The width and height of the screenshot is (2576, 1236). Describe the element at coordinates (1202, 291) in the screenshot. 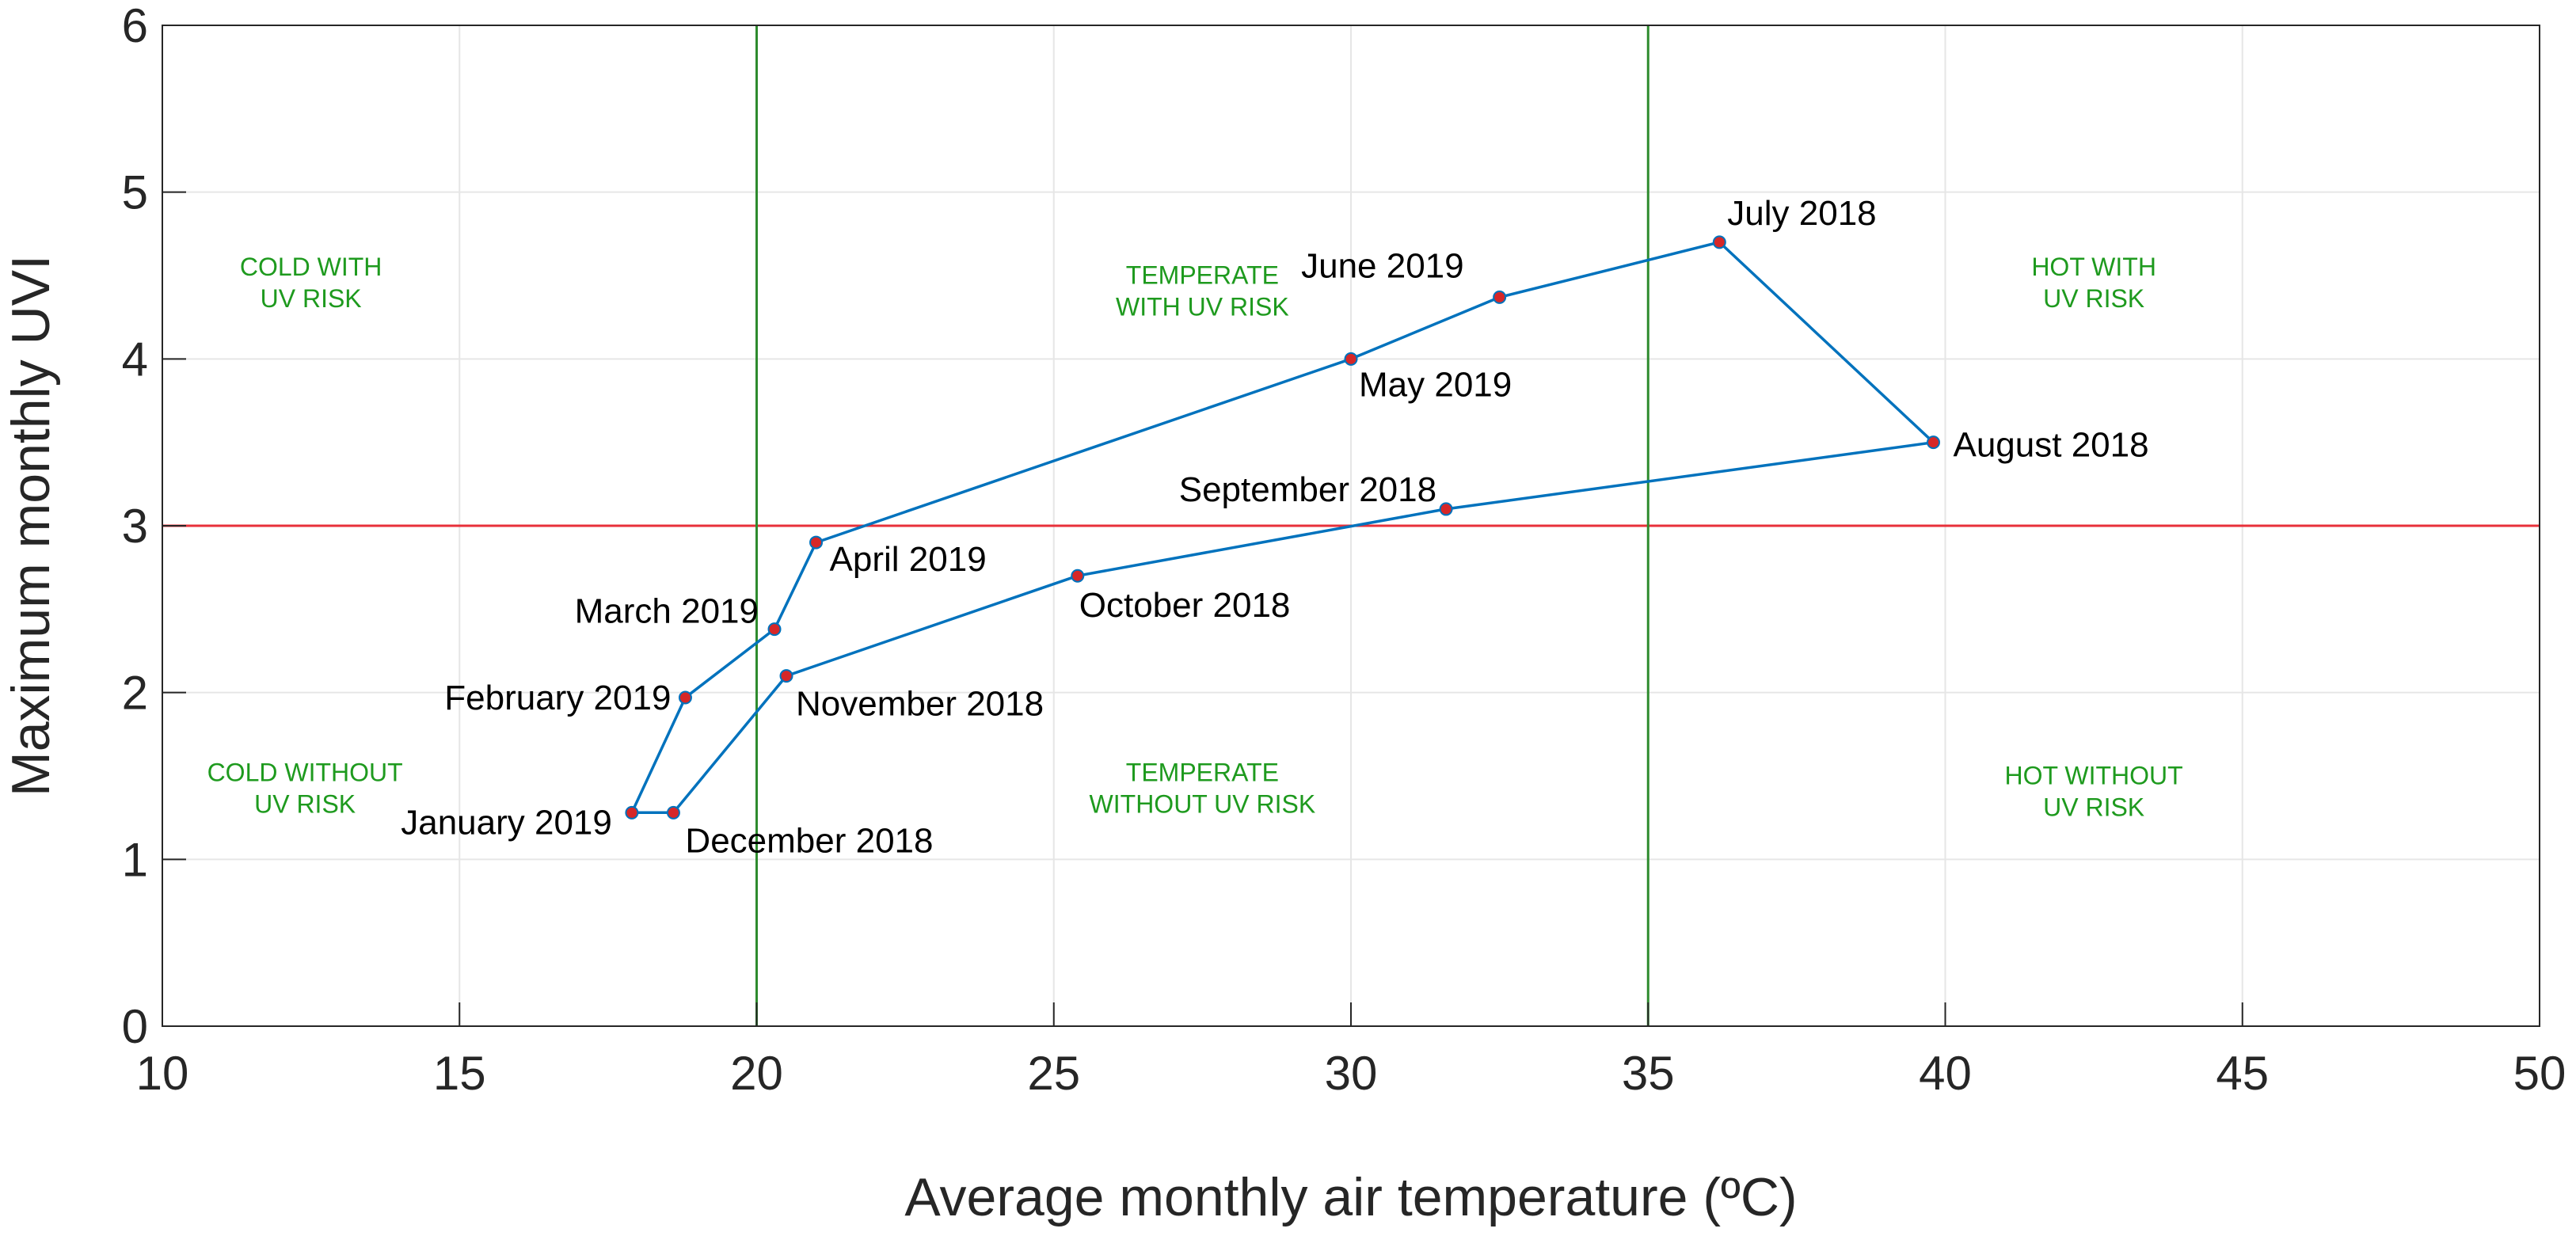

I see `region-label: TEMPERATE WITH UV RISK` at that location.